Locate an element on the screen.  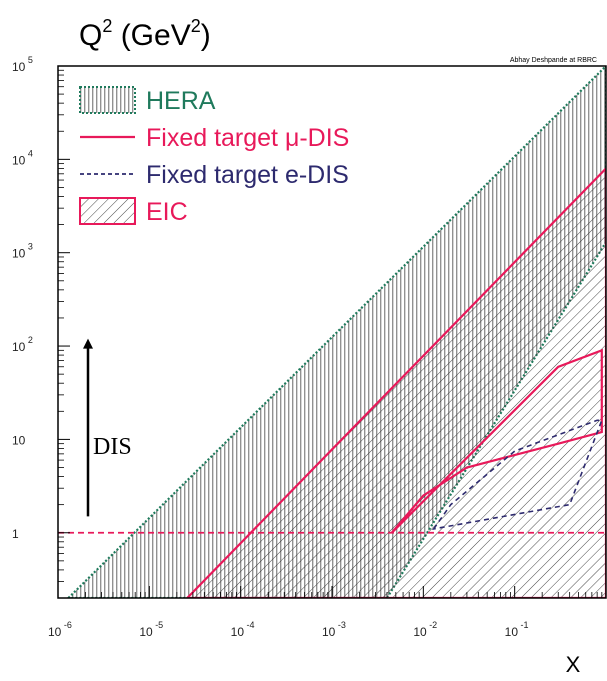
x-tick-label: 10 -3 is located at coordinates (334, 629).